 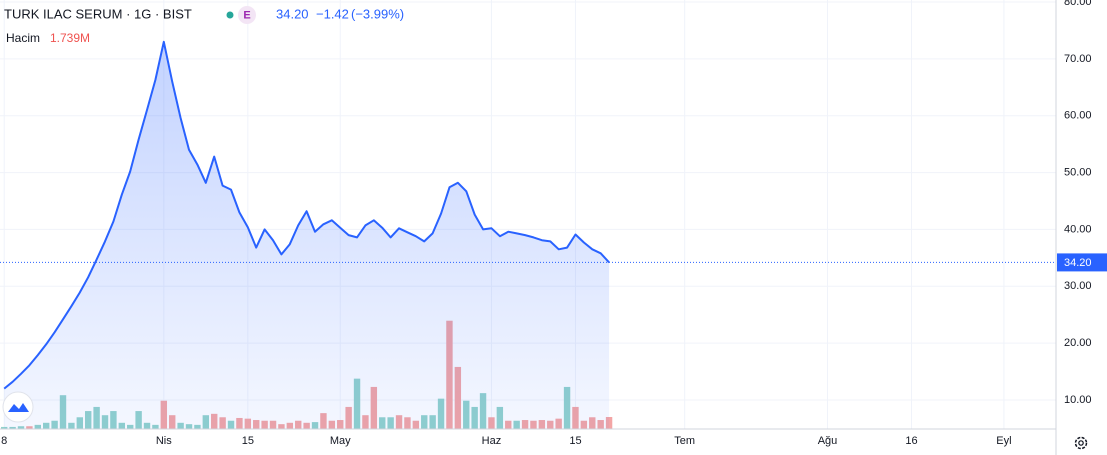 What do you see at coordinates (70, 38) in the screenshot?
I see `volume-last: 1.739M` at bounding box center [70, 38].